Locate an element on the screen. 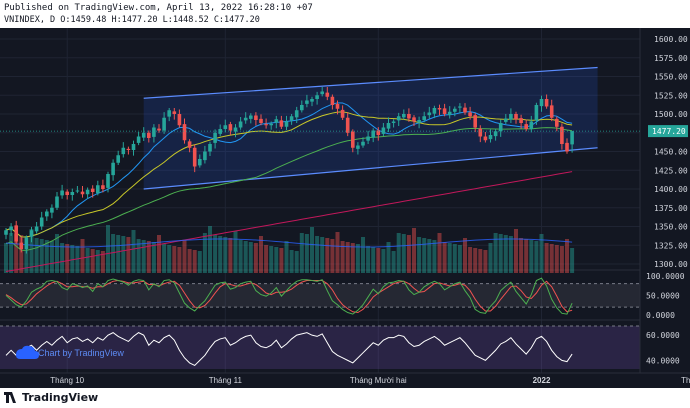 The height and width of the screenshot is (408, 690). price-tick-label: 1400.00 is located at coordinates (671, 189).